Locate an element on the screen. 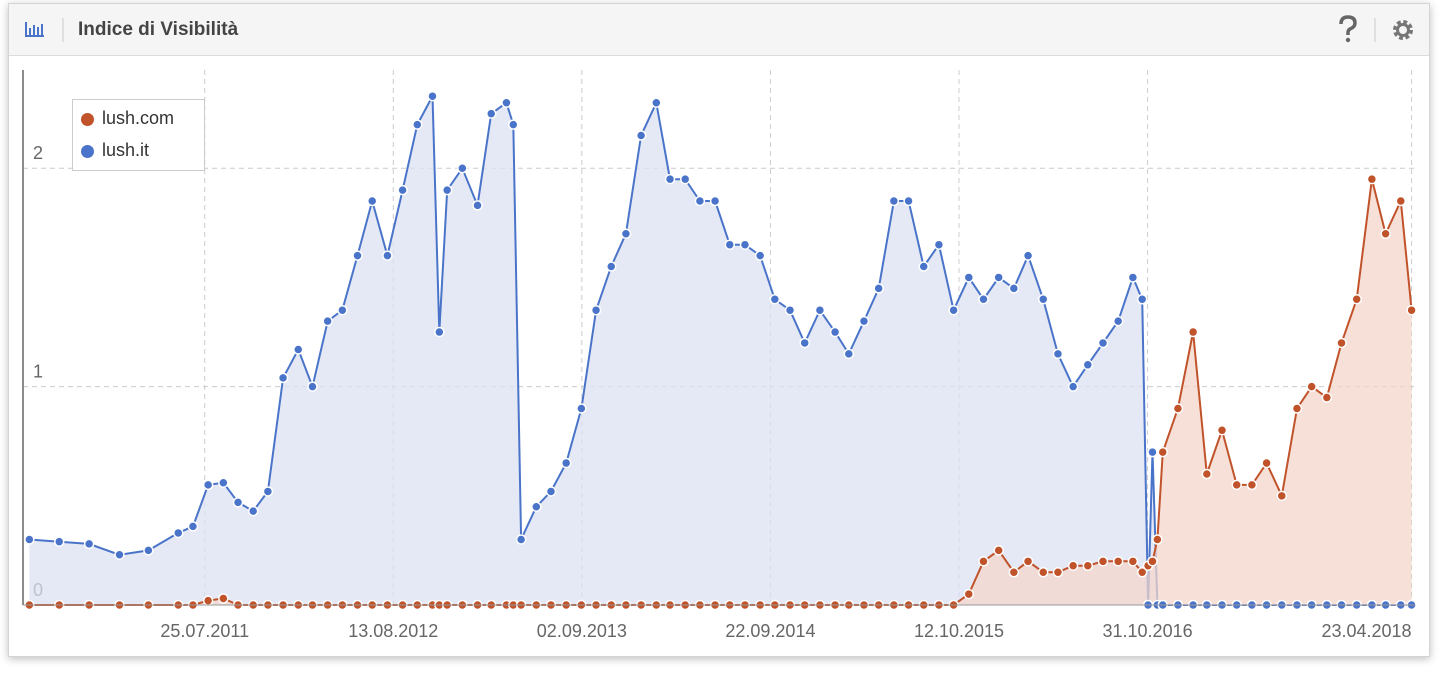 The image size is (1445, 687). settings-icon is located at coordinates (1403, 30).